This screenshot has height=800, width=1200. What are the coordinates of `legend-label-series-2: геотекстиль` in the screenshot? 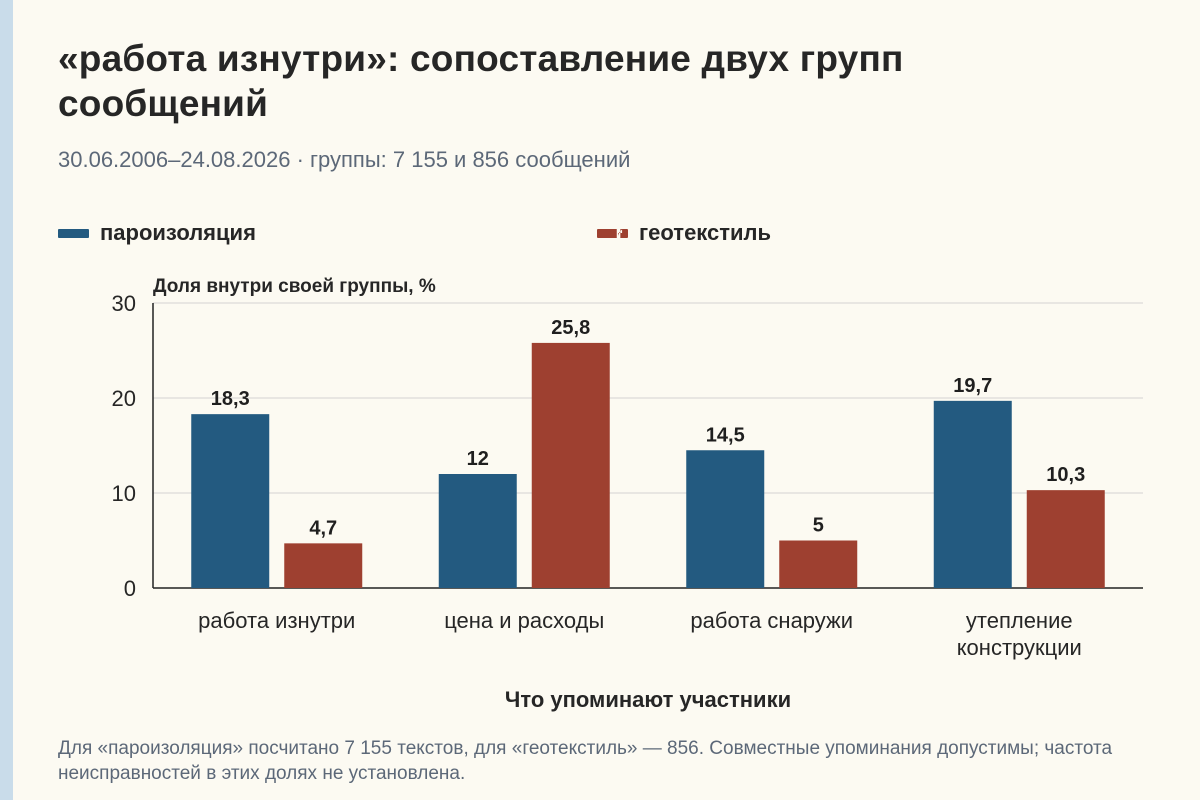 It's located at (705, 232).